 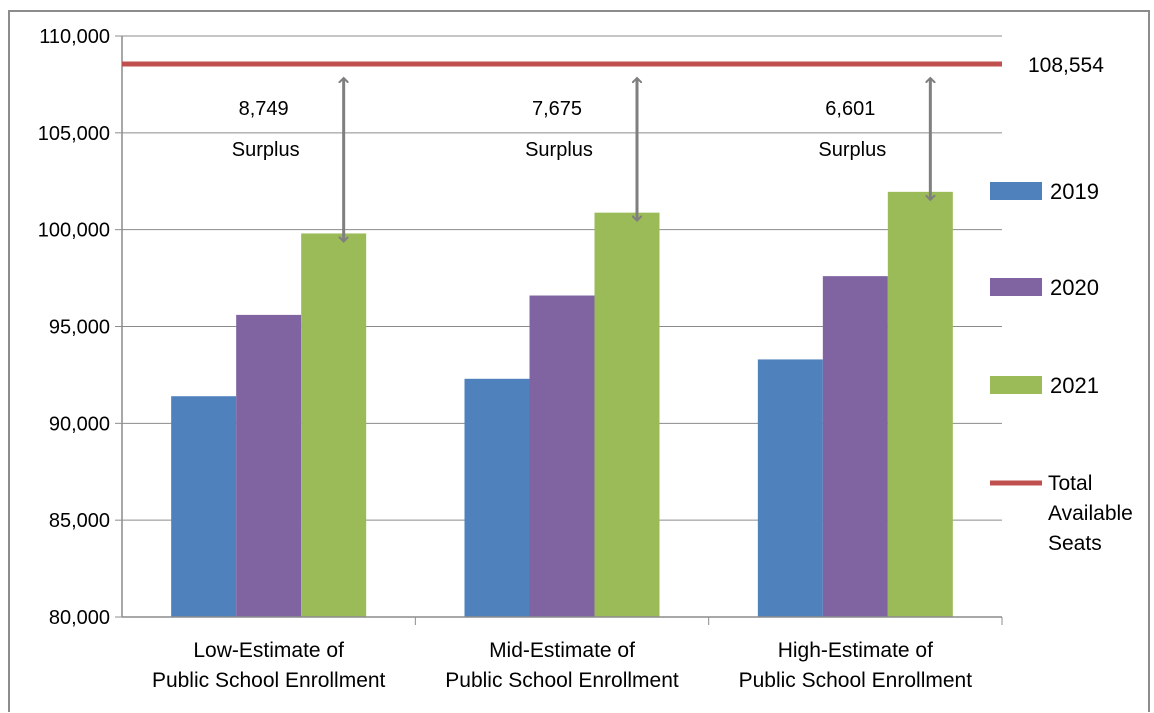 What do you see at coordinates (1074, 385) in the screenshot?
I see `legend-label-2021: 2021` at bounding box center [1074, 385].